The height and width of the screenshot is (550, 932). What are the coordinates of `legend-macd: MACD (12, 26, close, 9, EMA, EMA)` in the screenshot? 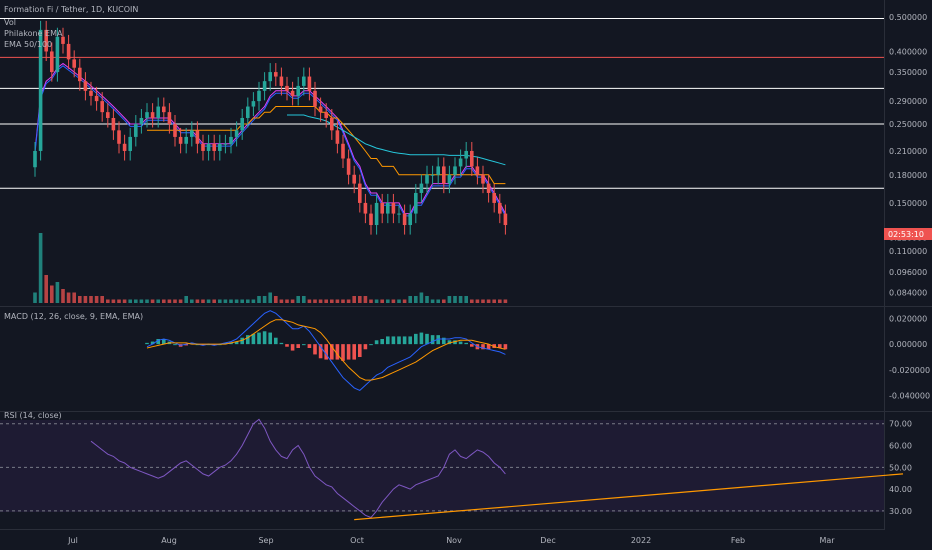 It's located at (73, 316).